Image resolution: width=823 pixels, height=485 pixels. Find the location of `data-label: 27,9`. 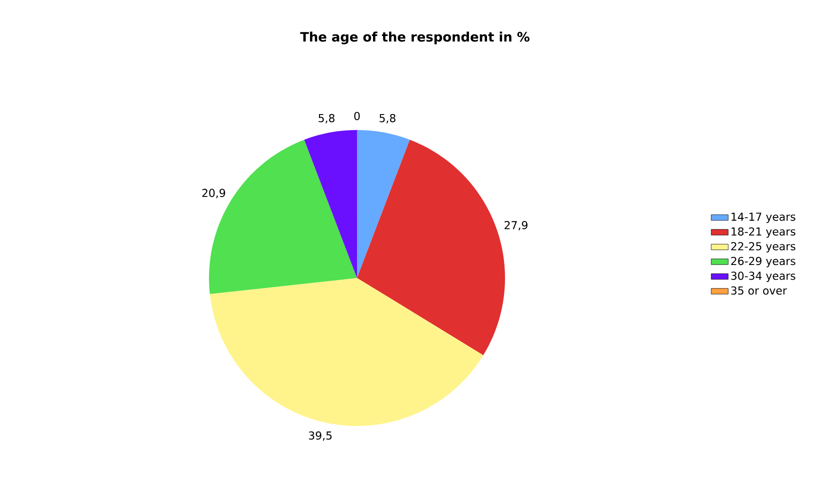

data-label: 27,9 is located at coordinates (516, 225).